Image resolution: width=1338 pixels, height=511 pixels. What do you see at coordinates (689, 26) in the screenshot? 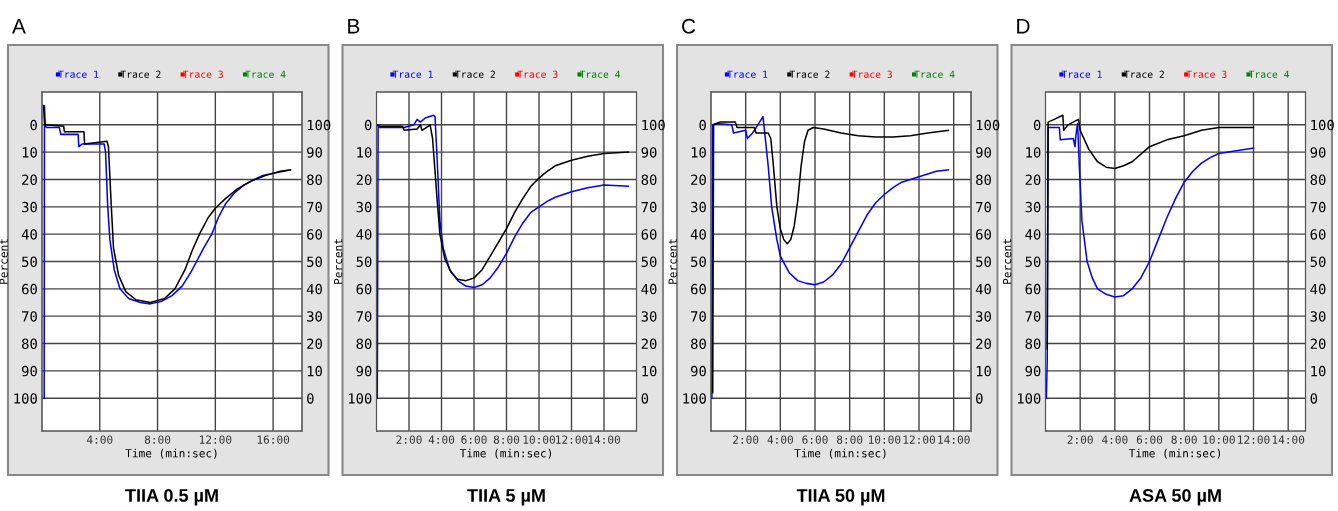
I see `text: C` at bounding box center [689, 26].